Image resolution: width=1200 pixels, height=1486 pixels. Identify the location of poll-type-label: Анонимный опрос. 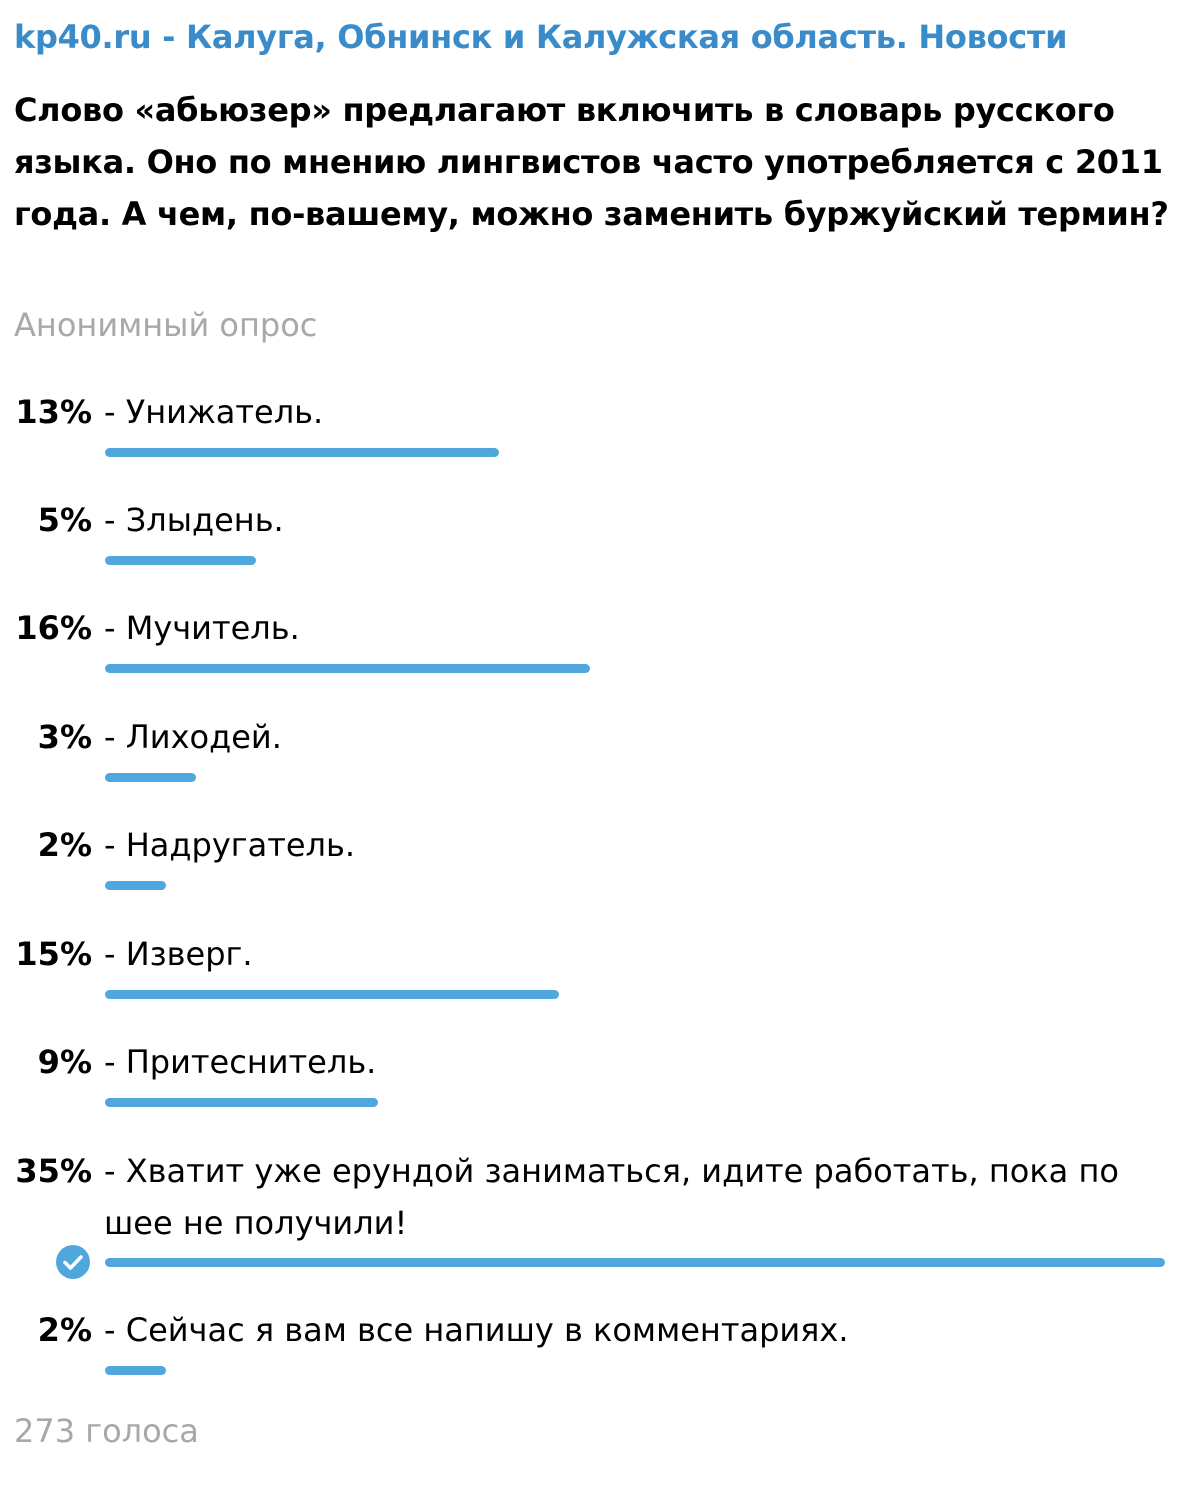
(166, 325).